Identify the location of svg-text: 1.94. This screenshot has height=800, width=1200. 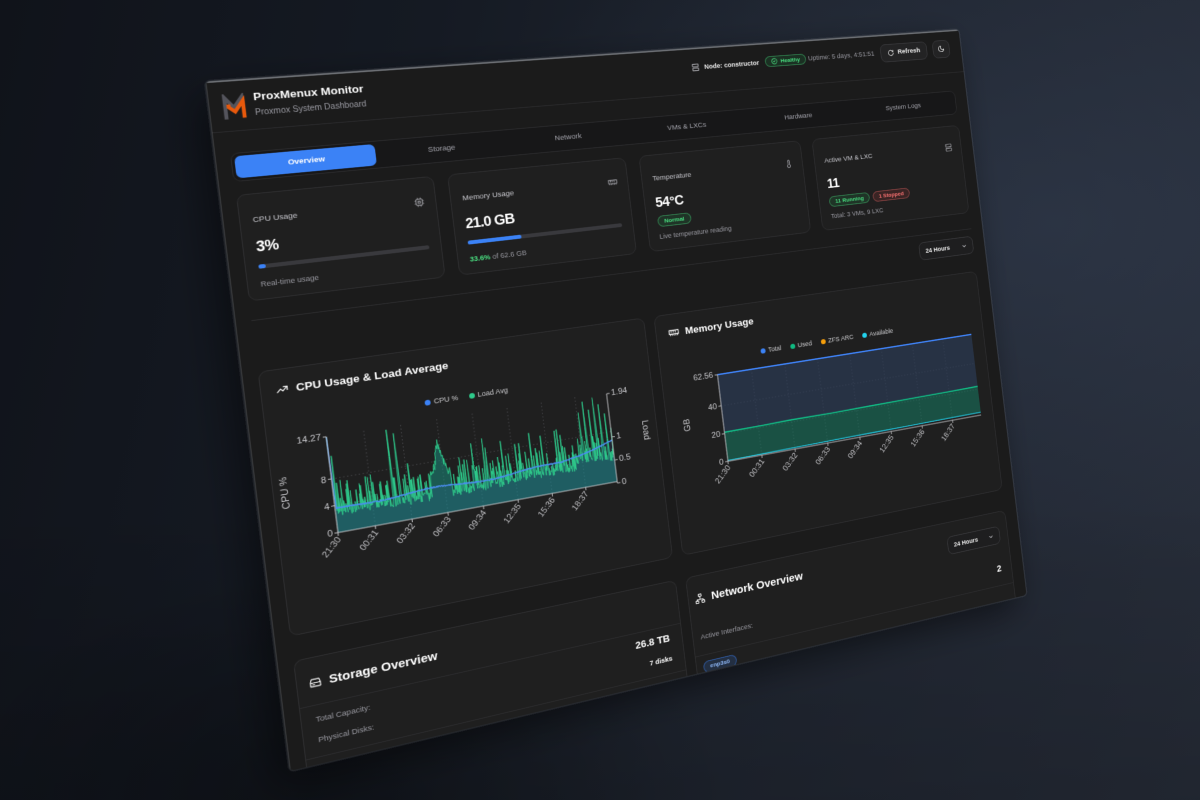
(620, 392).